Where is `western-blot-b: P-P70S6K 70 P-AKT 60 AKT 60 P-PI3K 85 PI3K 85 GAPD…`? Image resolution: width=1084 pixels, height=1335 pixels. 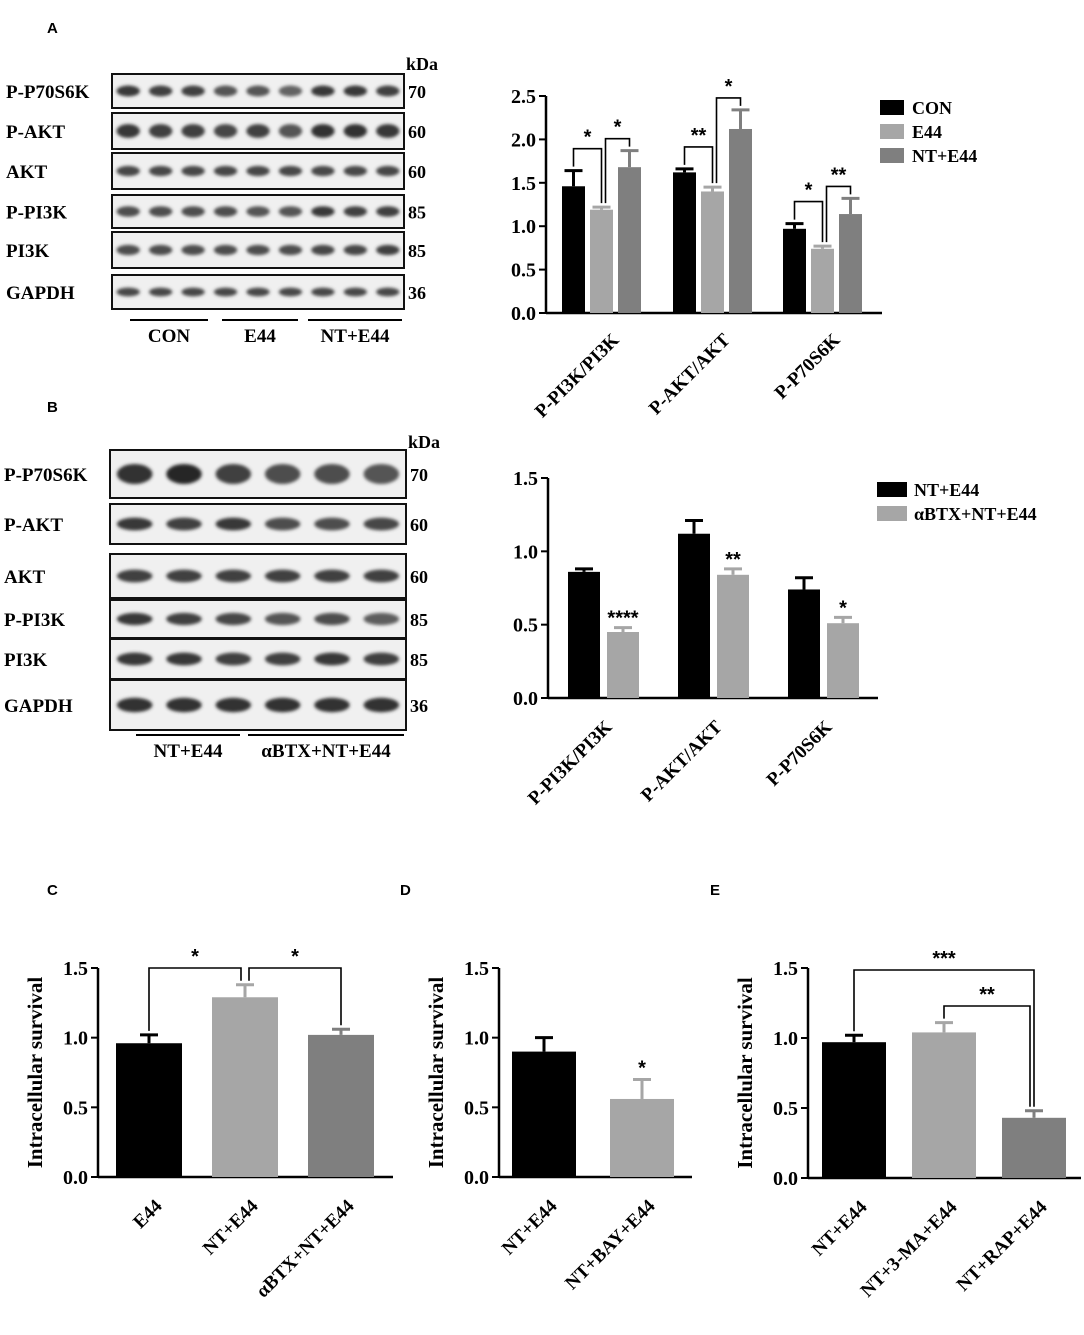 western-blot-b: P-P70S6K 70 P-AKT 60 AKT 60 P-PI3K 85 PI3K 85 GAPD… is located at coordinates (222, 597).